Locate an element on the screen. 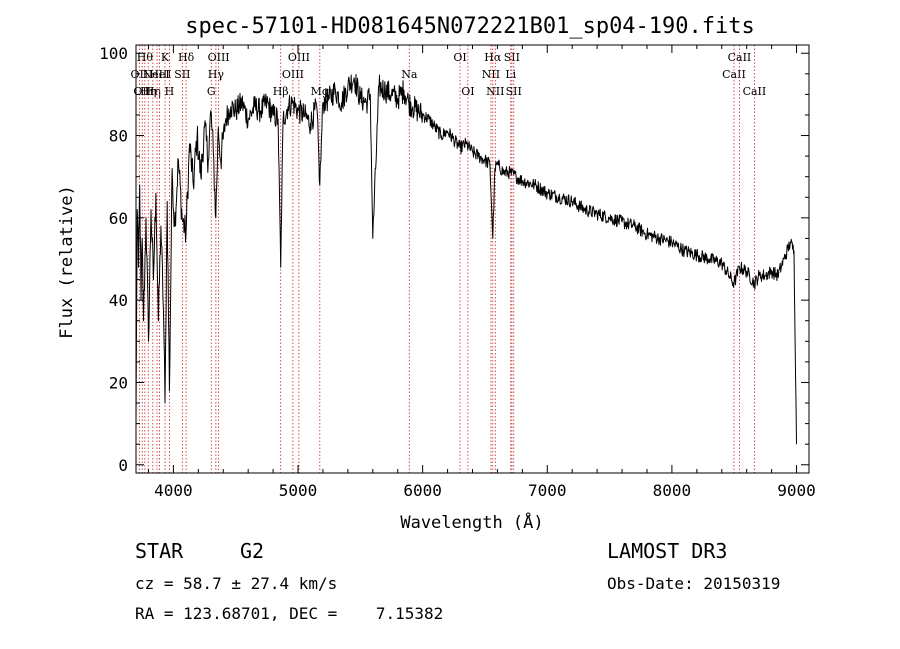 The height and width of the screenshot is (649, 900). line-marker-label-19: OI is located at coordinates (459, 57).